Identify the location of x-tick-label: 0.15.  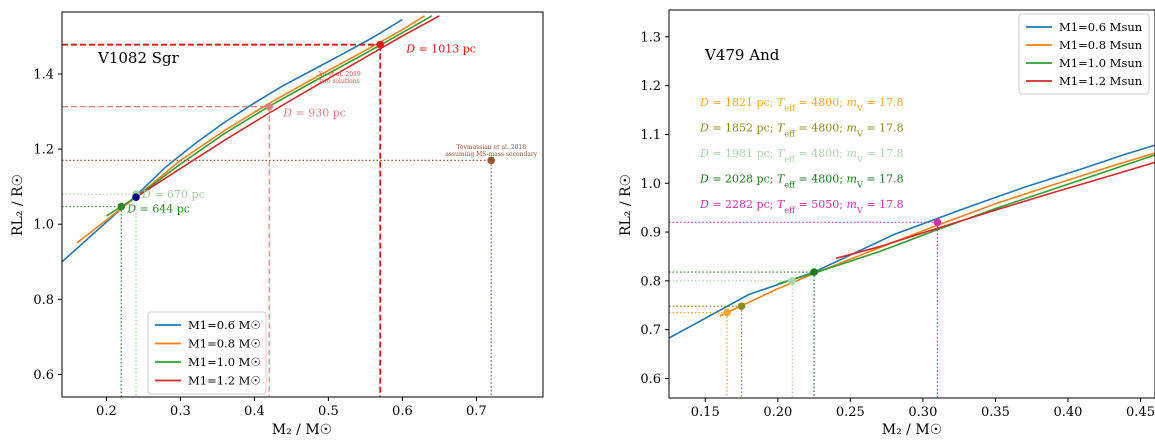
(705, 412).